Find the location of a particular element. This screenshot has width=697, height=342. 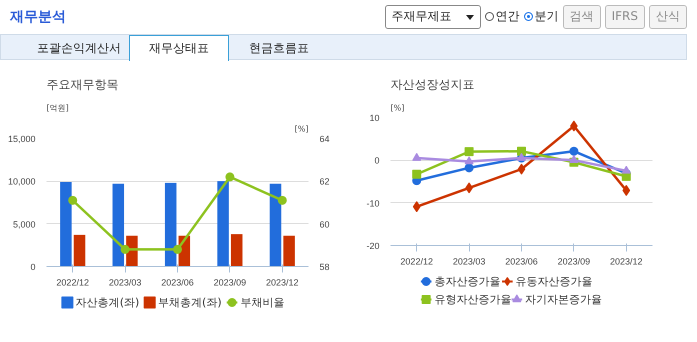

legend-label: 유동자산증가율 is located at coordinates (554, 281).